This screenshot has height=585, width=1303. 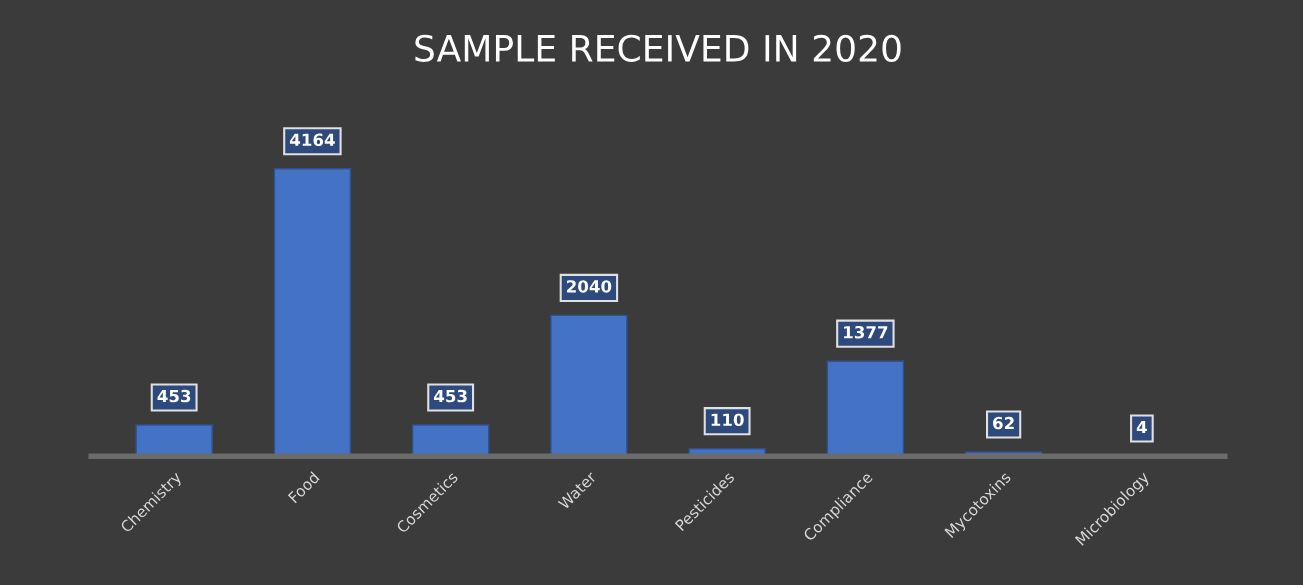 I want to click on chart-title: SAMPLE RECEIVED IN 2020, so click(x=658, y=48).